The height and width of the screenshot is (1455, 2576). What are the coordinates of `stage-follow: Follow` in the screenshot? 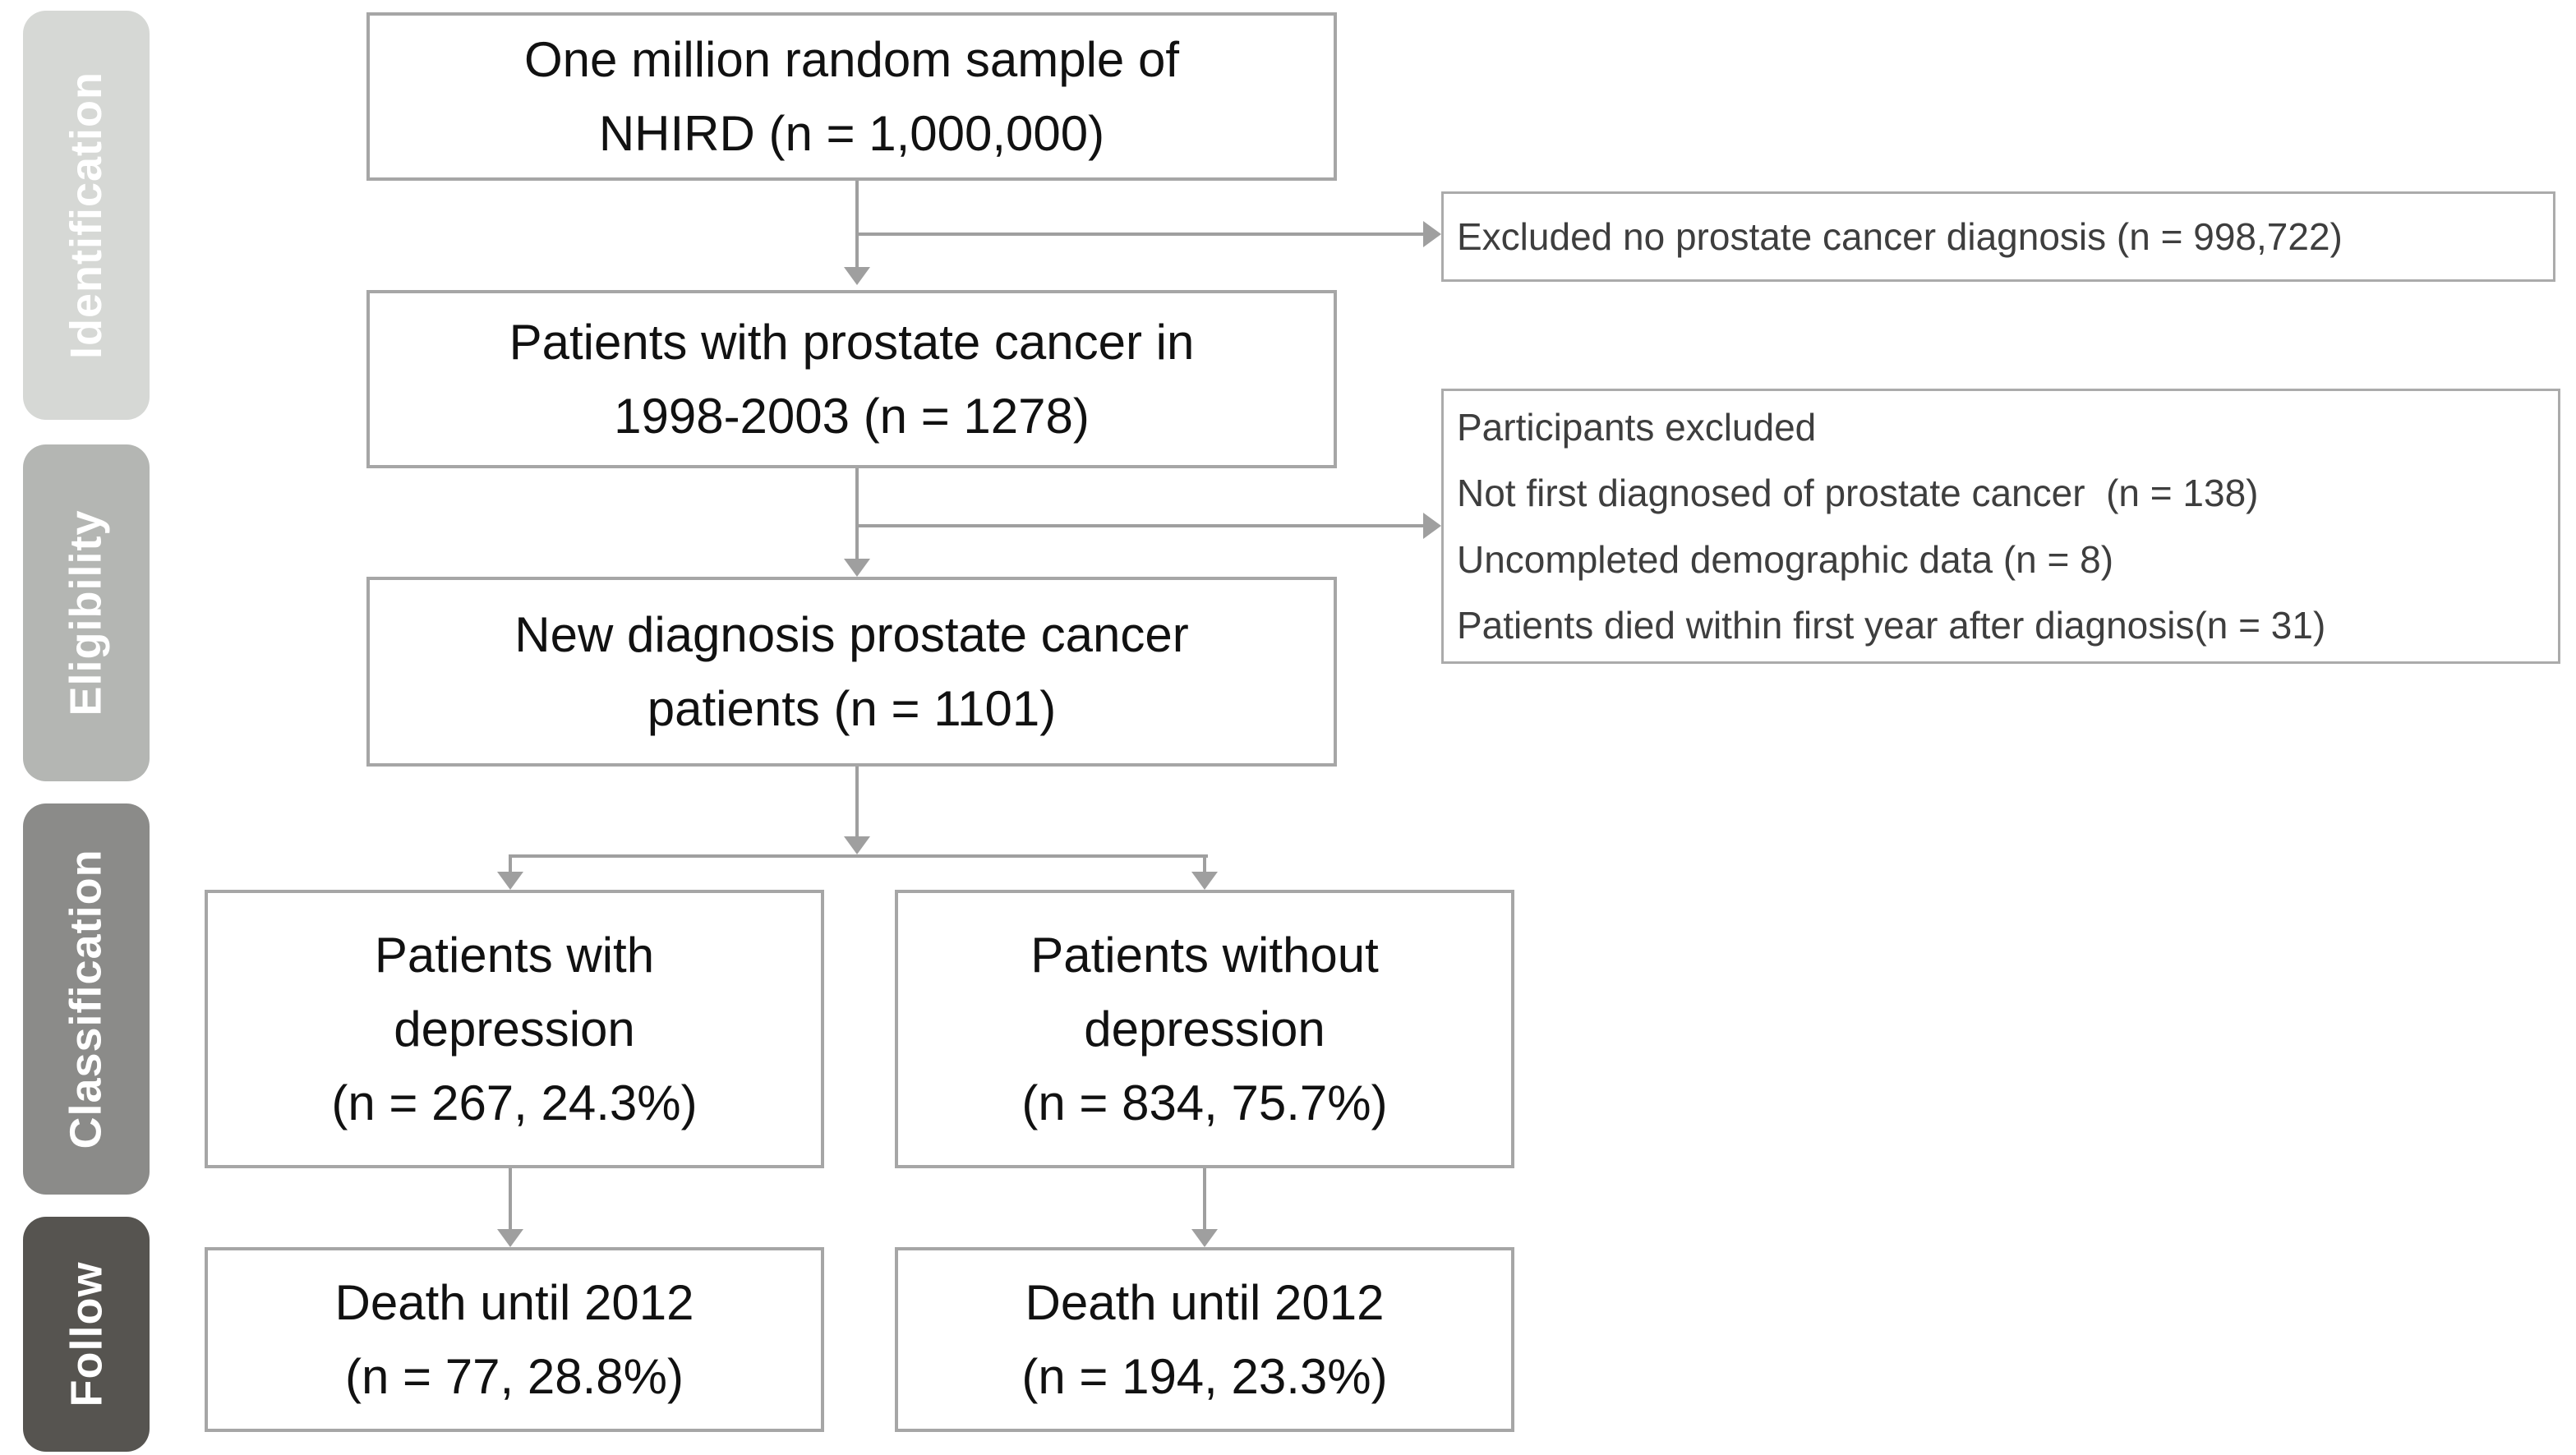 It's located at (86, 1334).